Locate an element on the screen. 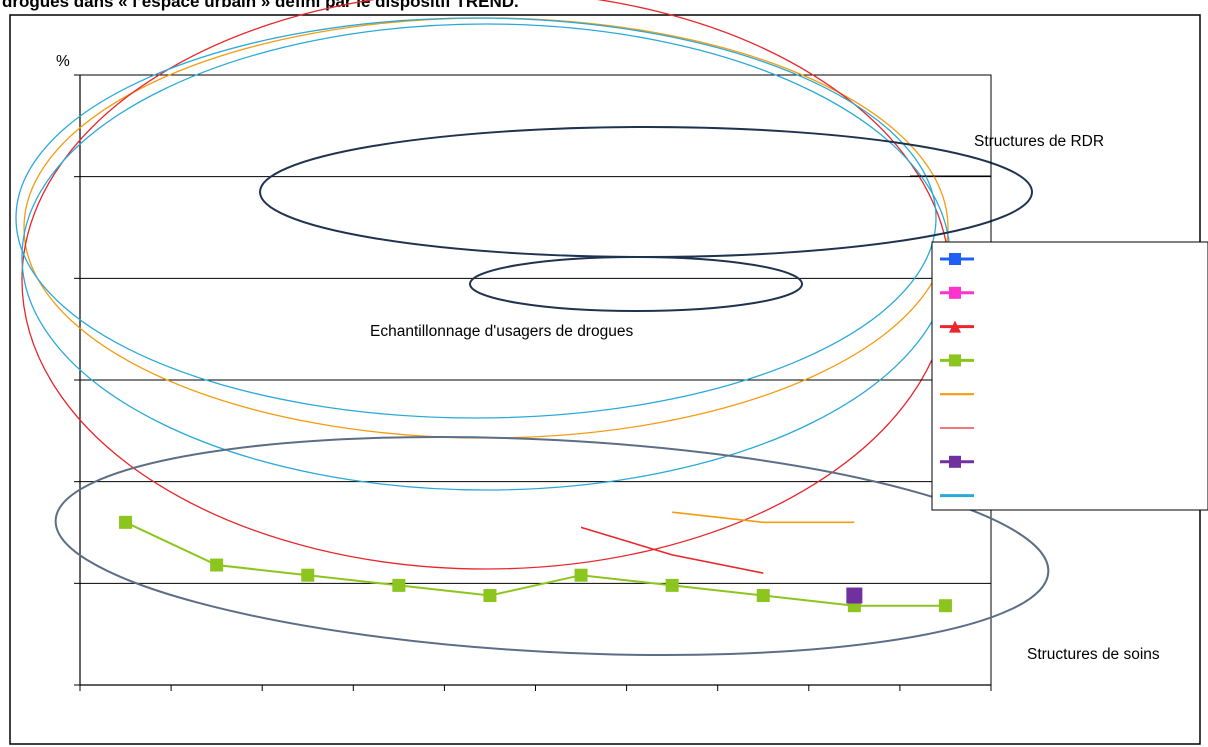 The image size is (1208, 747). legend-box is located at coordinates (1069, 376).